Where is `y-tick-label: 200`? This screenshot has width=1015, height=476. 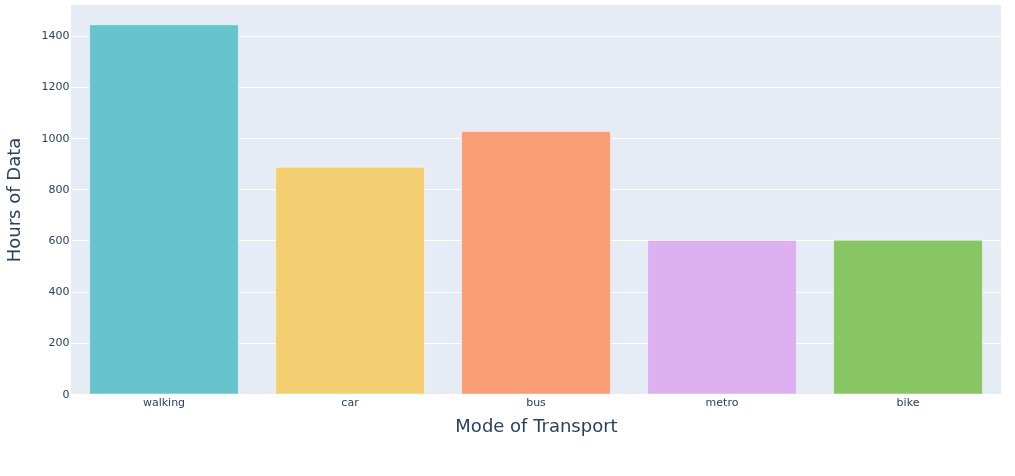 y-tick-label: 200 is located at coordinates (59, 343).